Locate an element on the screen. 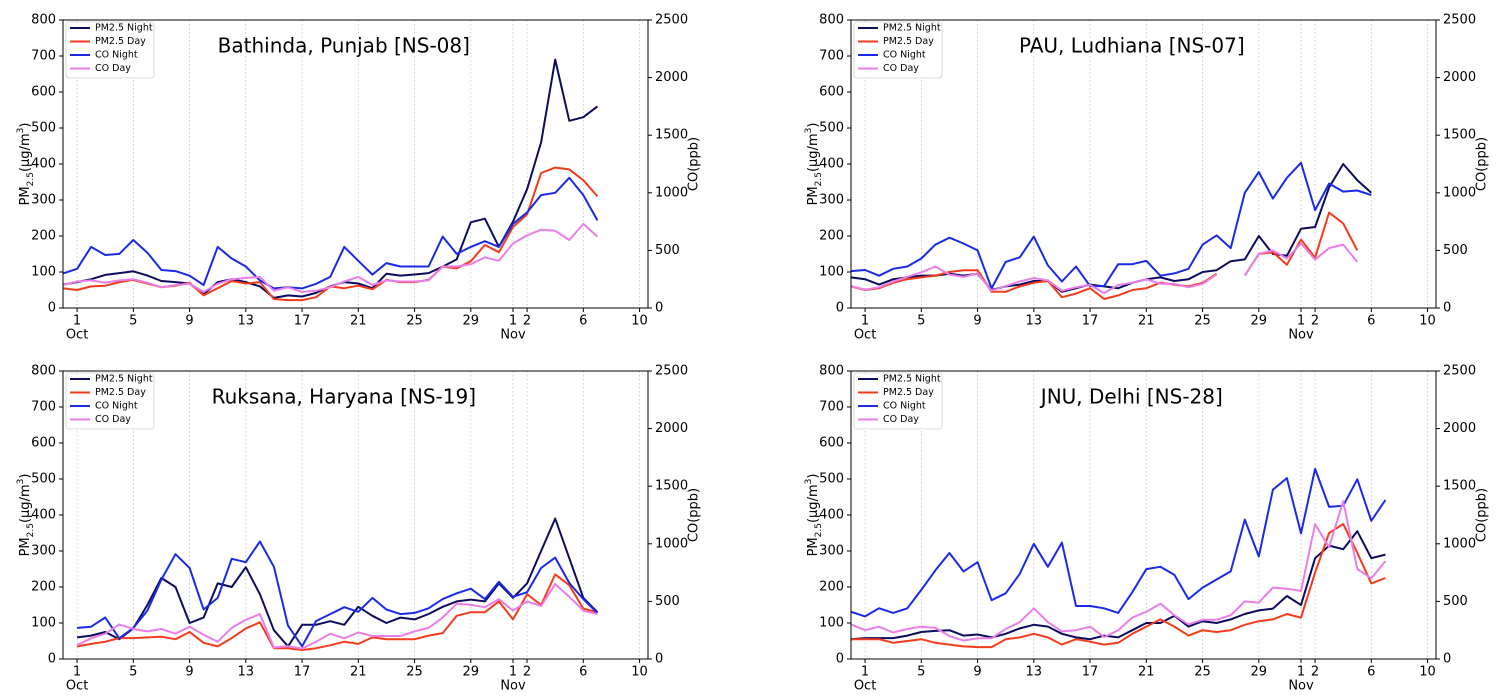 The height and width of the screenshot is (700, 1500). month-label: Oct is located at coordinates (865, 686).